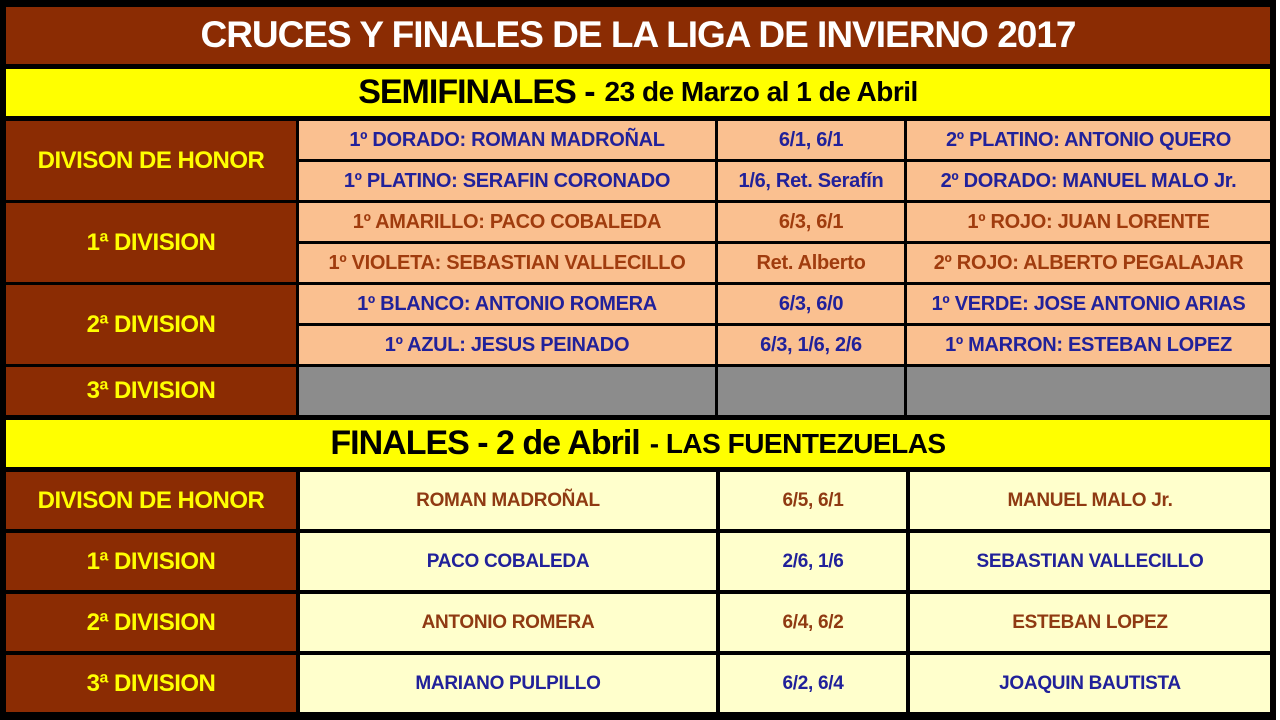  Describe the element at coordinates (1088, 222) in the screenshot. I see `player2-cell: 1º ROJO: JUAN LORENTE` at that location.